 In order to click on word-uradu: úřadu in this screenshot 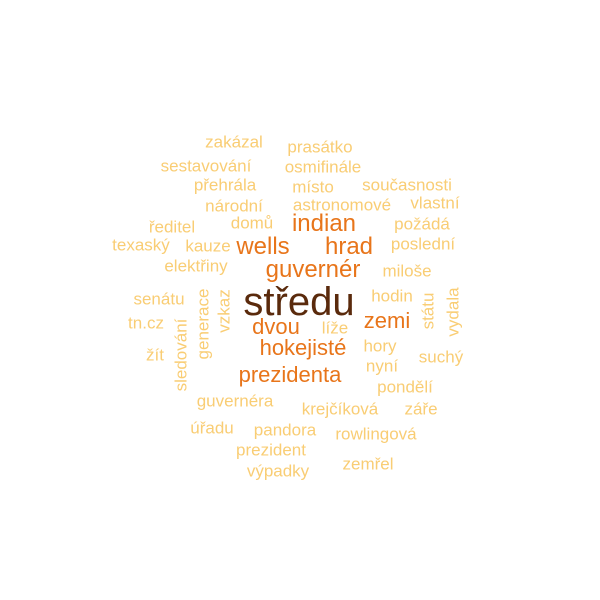, I will do `click(212, 428)`.